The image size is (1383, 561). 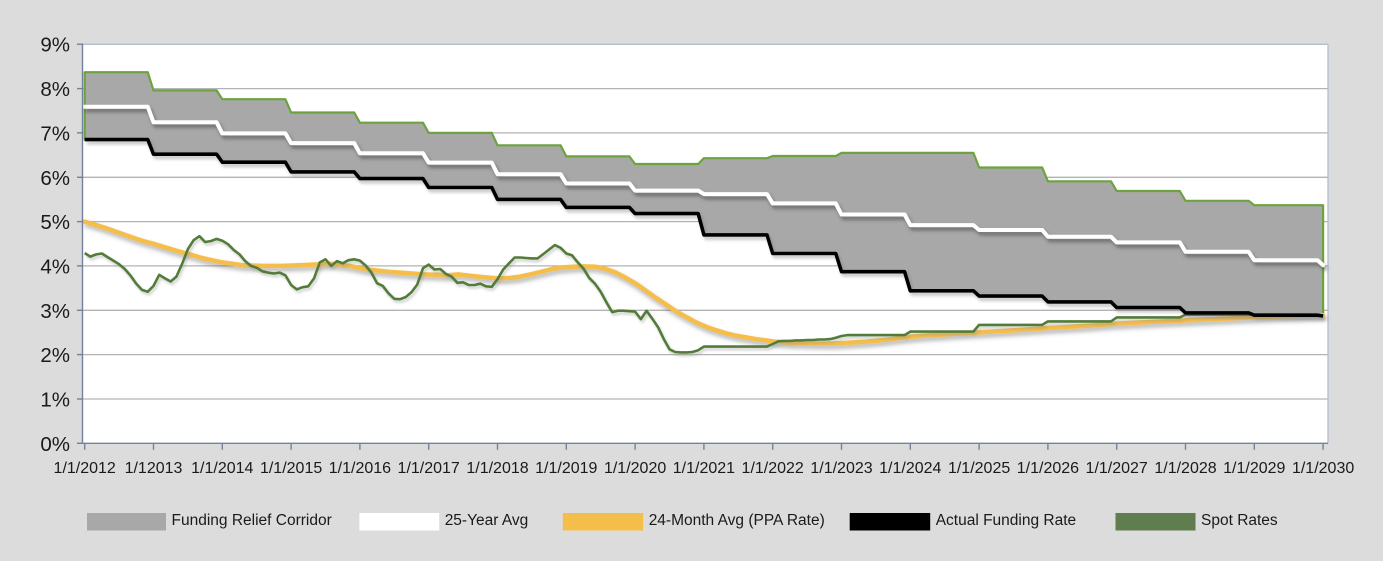 What do you see at coordinates (1006, 520) in the screenshot?
I see `svg-text: Actual Funding Rate` at bounding box center [1006, 520].